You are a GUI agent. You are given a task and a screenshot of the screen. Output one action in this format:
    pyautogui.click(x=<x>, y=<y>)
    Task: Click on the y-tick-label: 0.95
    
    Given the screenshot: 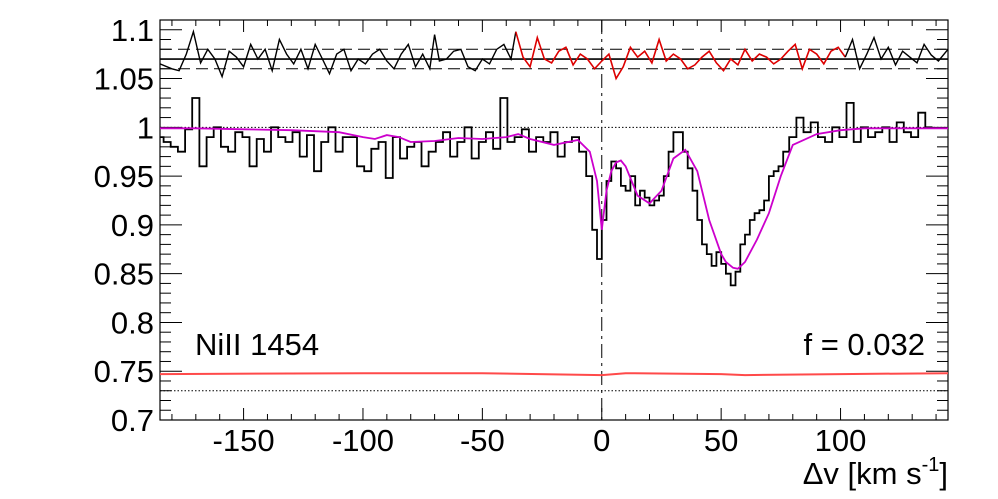 What is the action you would take?
    pyautogui.click(x=124, y=176)
    